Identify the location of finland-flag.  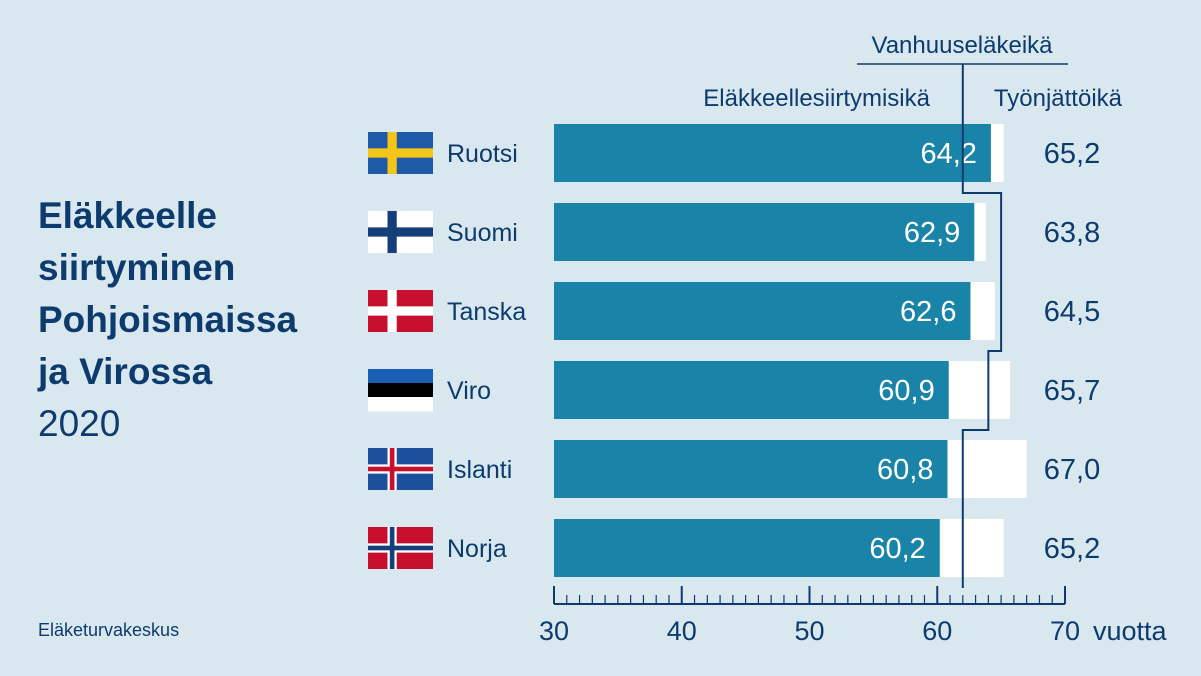
(400, 232).